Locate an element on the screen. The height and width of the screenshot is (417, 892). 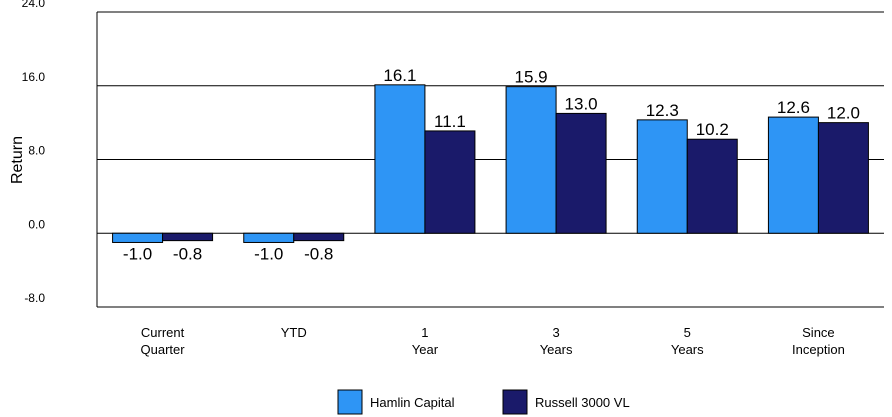
data-label: 12.0 is located at coordinates (843, 113).